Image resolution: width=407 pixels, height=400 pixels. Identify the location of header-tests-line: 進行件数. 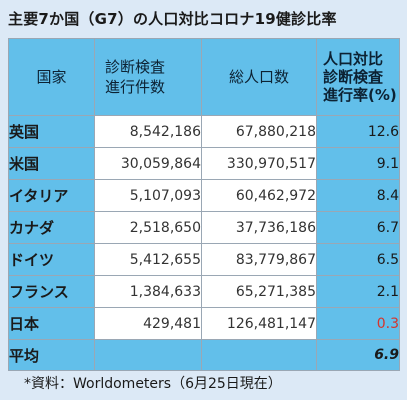
(135, 87).